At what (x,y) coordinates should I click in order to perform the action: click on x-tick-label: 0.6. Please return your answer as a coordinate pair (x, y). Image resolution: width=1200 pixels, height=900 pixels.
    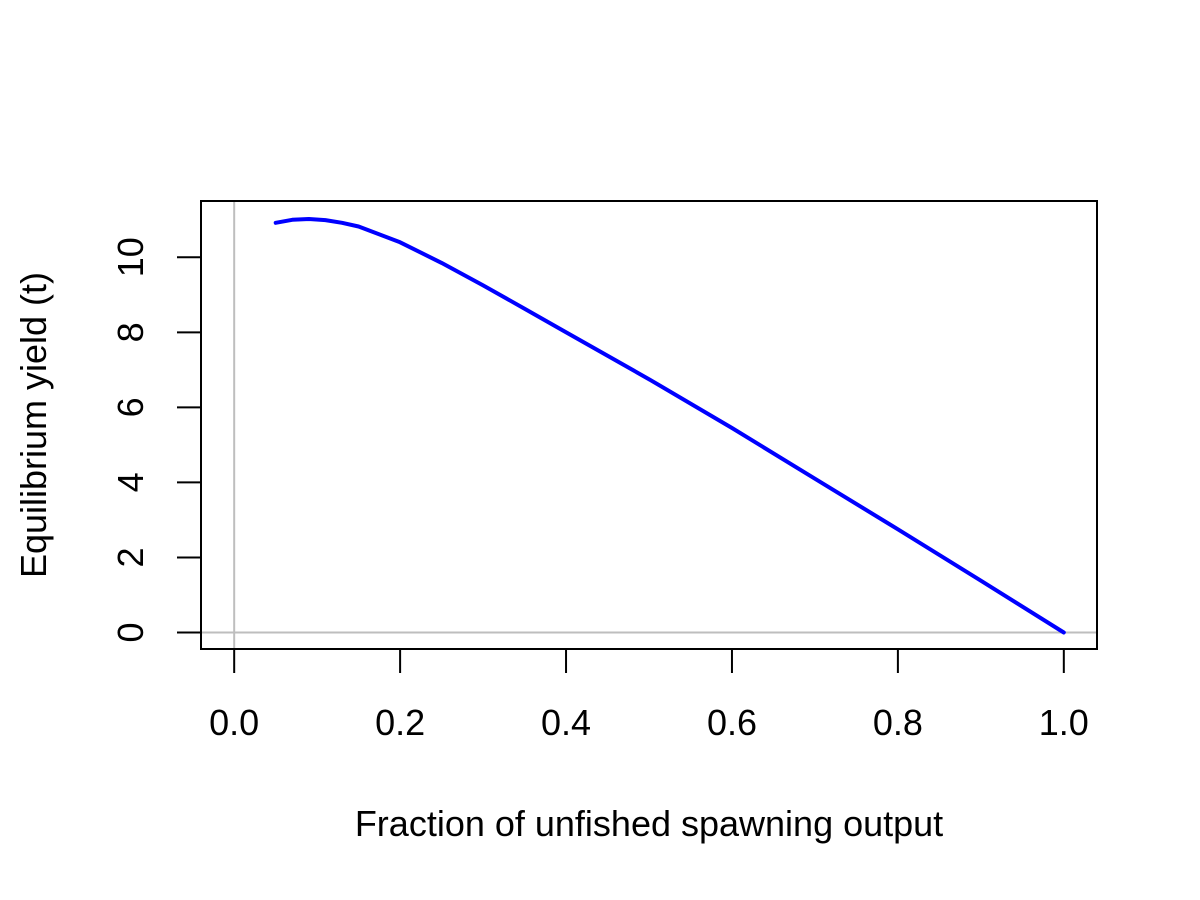
    Looking at the image, I should click on (732, 722).